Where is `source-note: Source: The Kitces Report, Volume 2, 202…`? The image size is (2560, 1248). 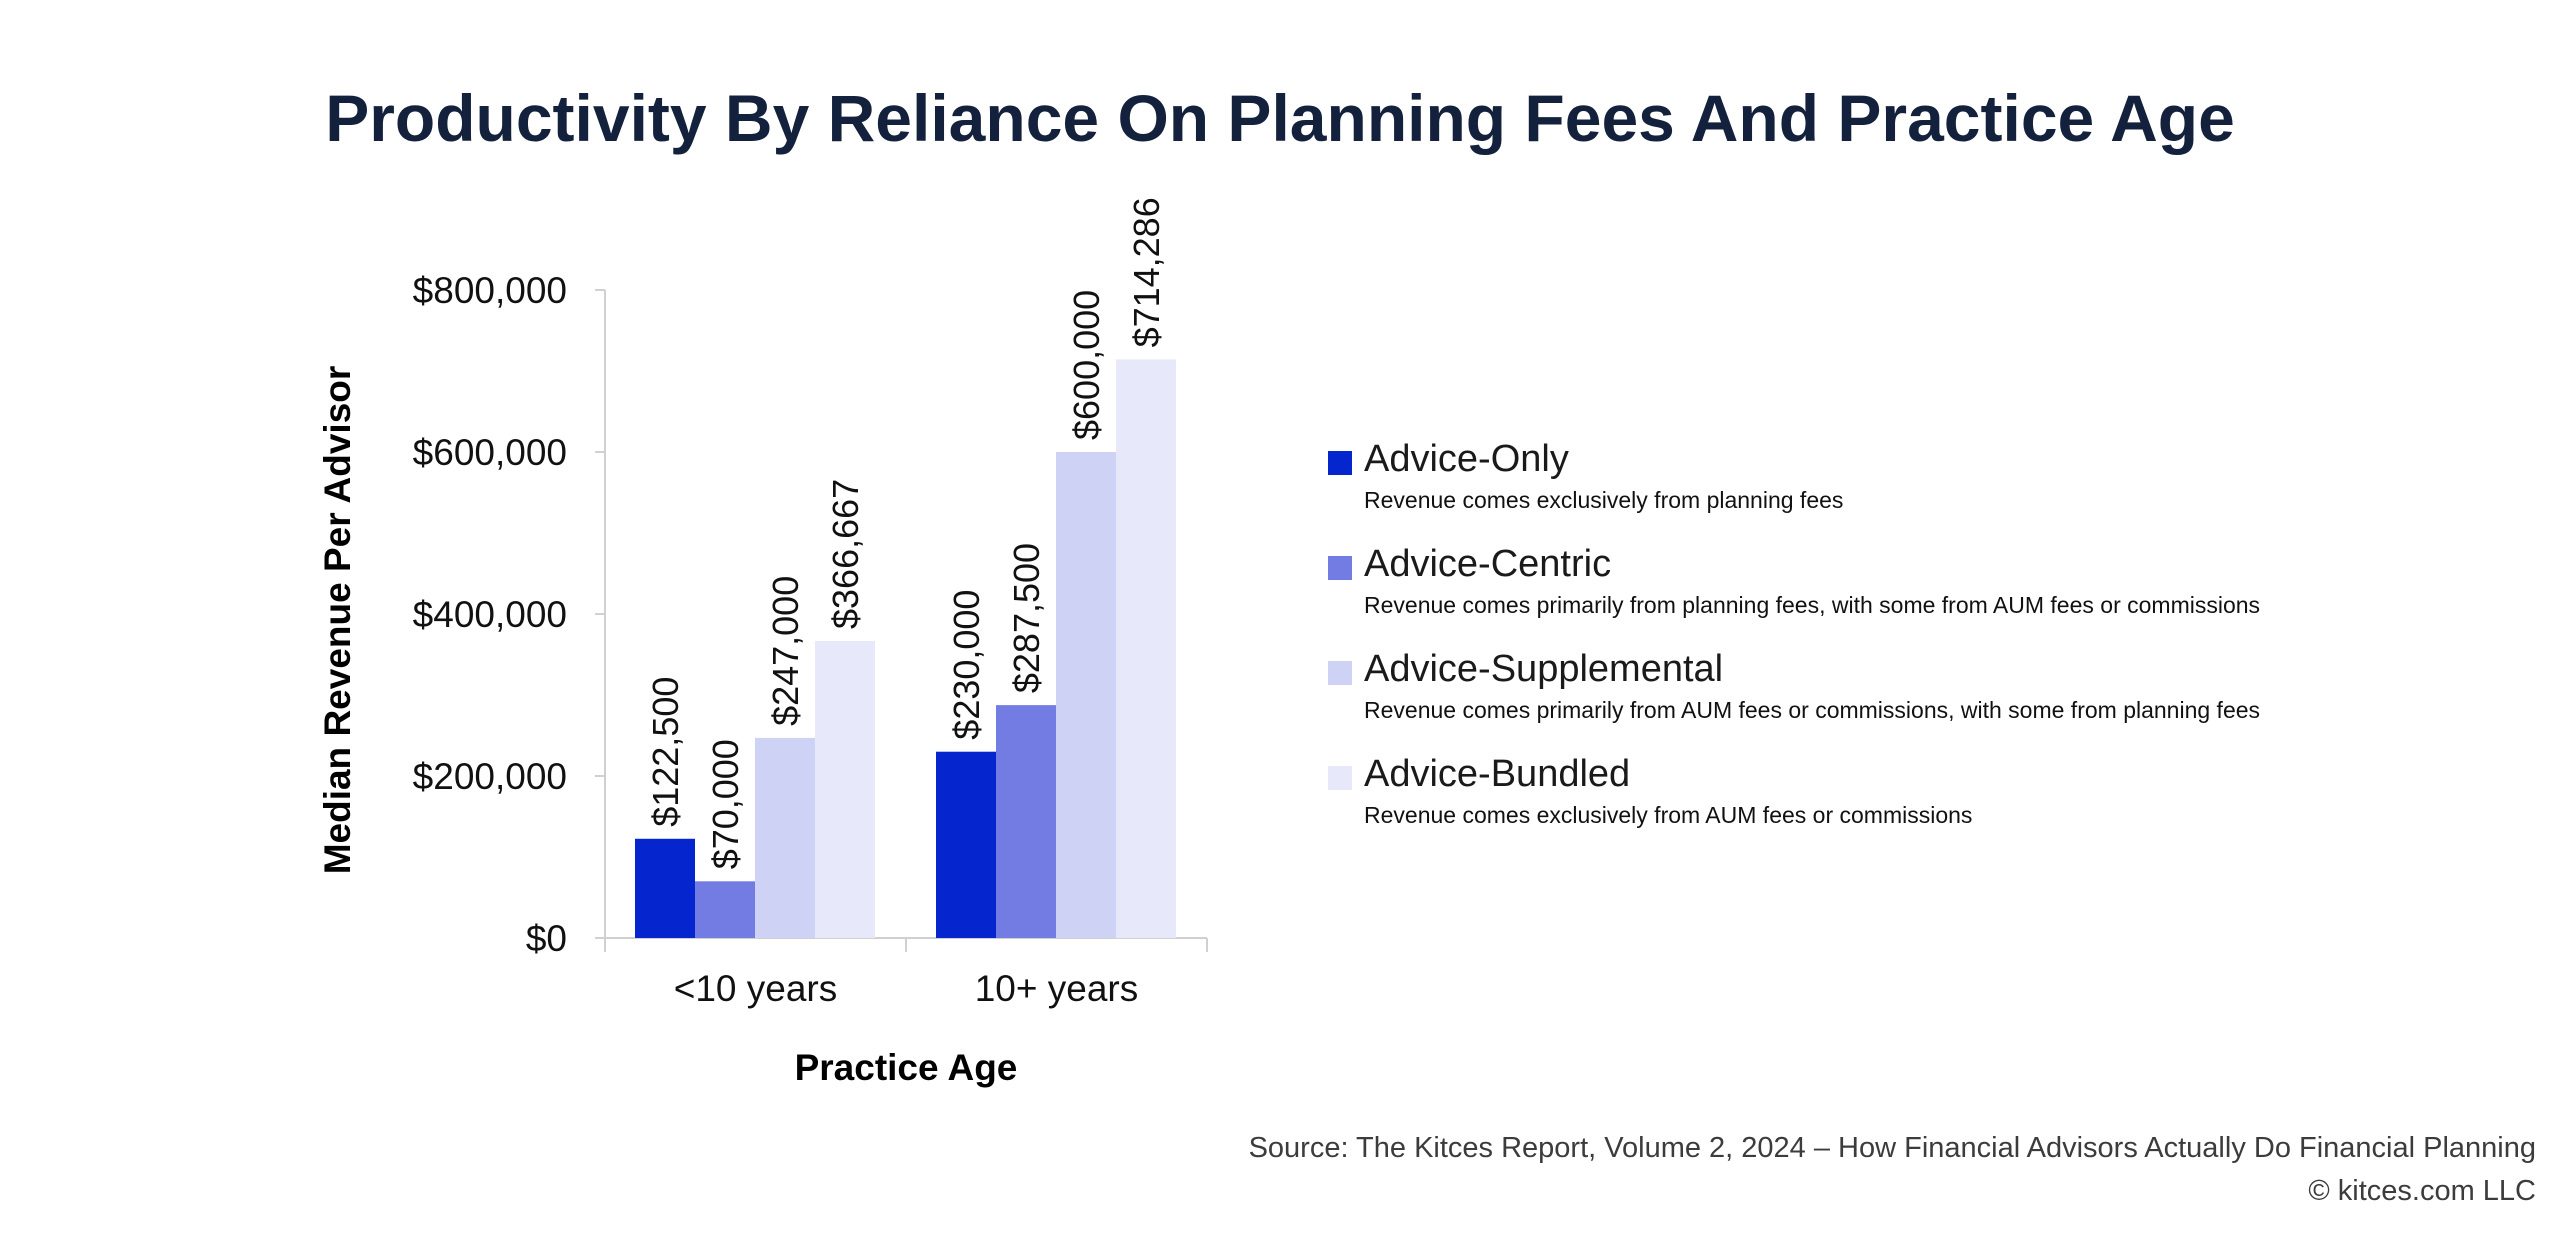 source-note: Source: The Kitces Report, Volume 2, 202… is located at coordinates (1892, 1148).